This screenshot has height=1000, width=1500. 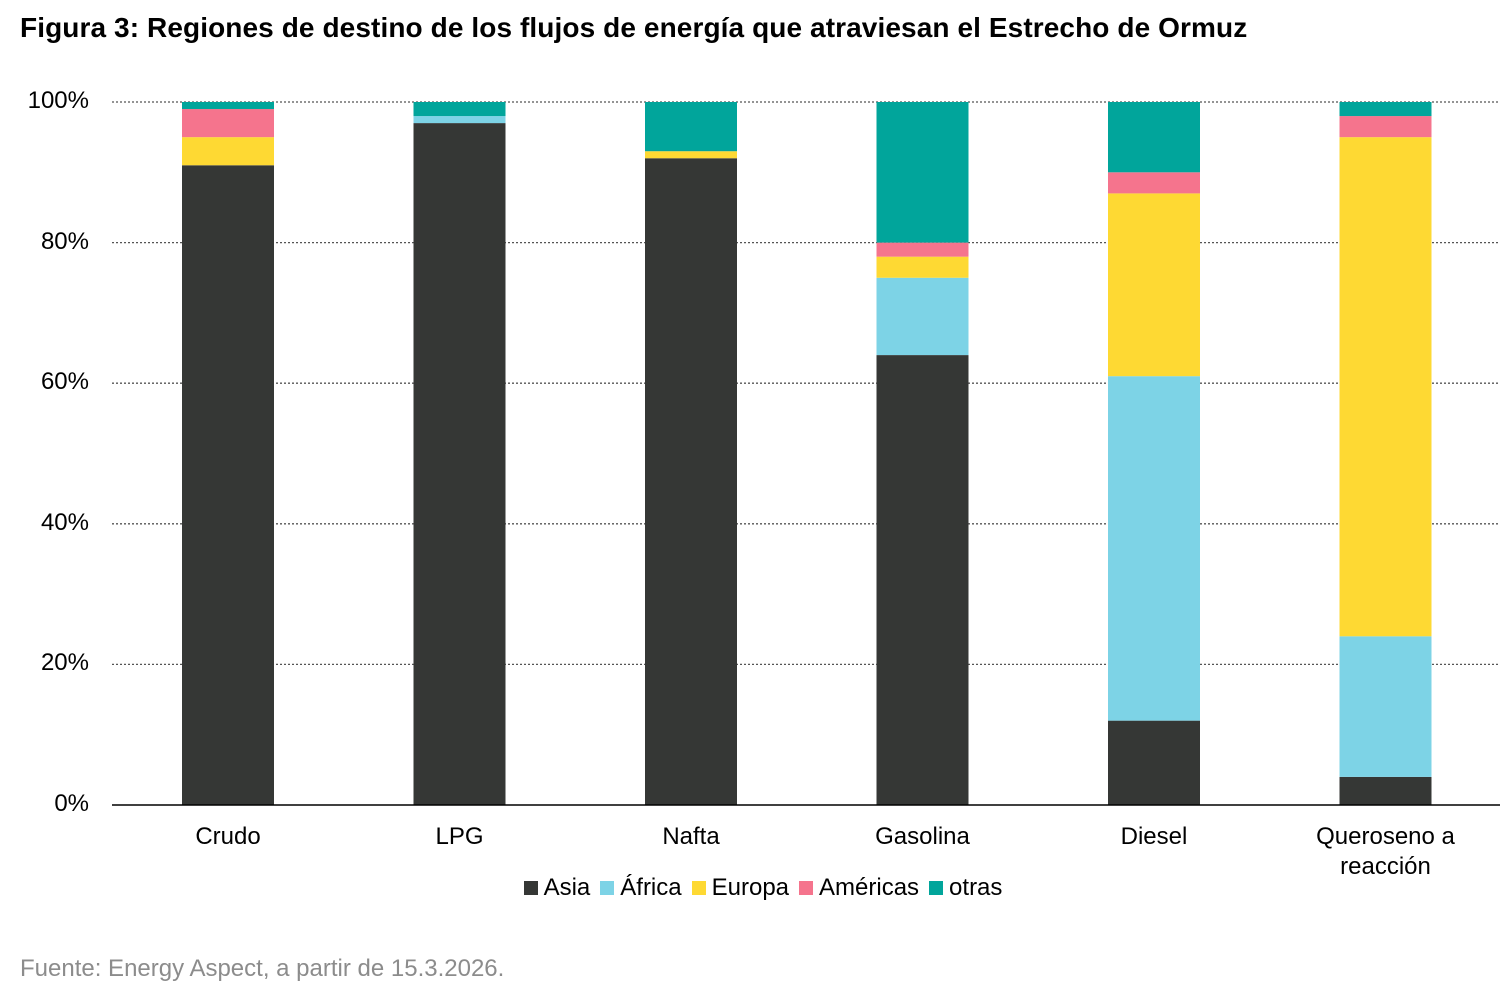 What do you see at coordinates (64, 663) in the screenshot?
I see `y-tick-label: 20%` at bounding box center [64, 663].